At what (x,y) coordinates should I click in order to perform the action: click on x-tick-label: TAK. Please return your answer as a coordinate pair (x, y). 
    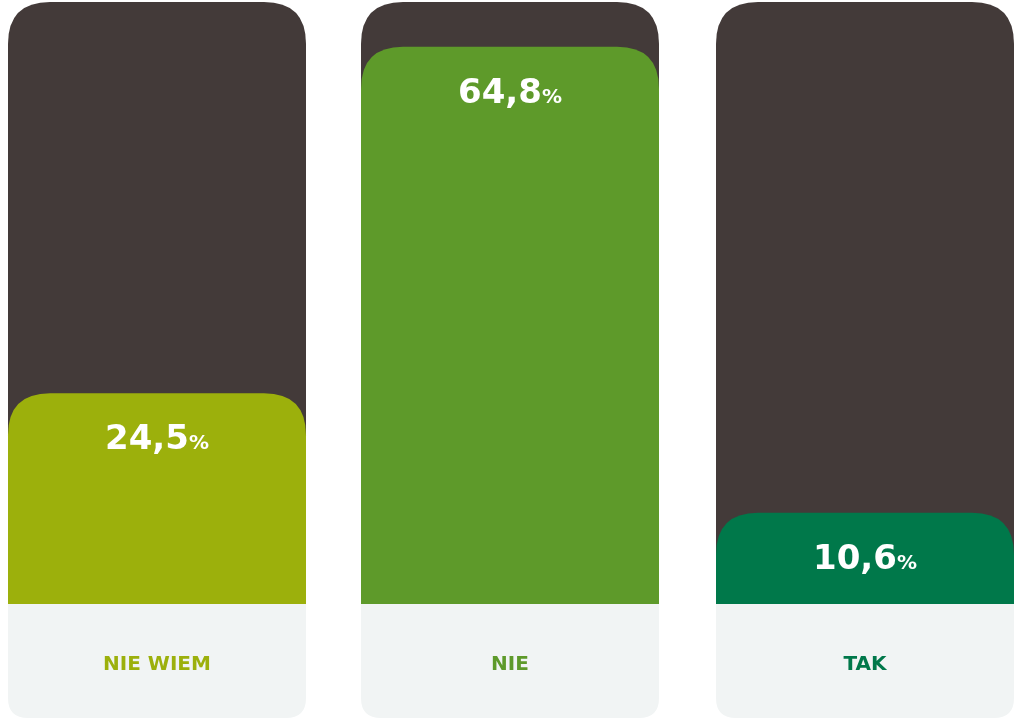
    Looking at the image, I should click on (866, 663).